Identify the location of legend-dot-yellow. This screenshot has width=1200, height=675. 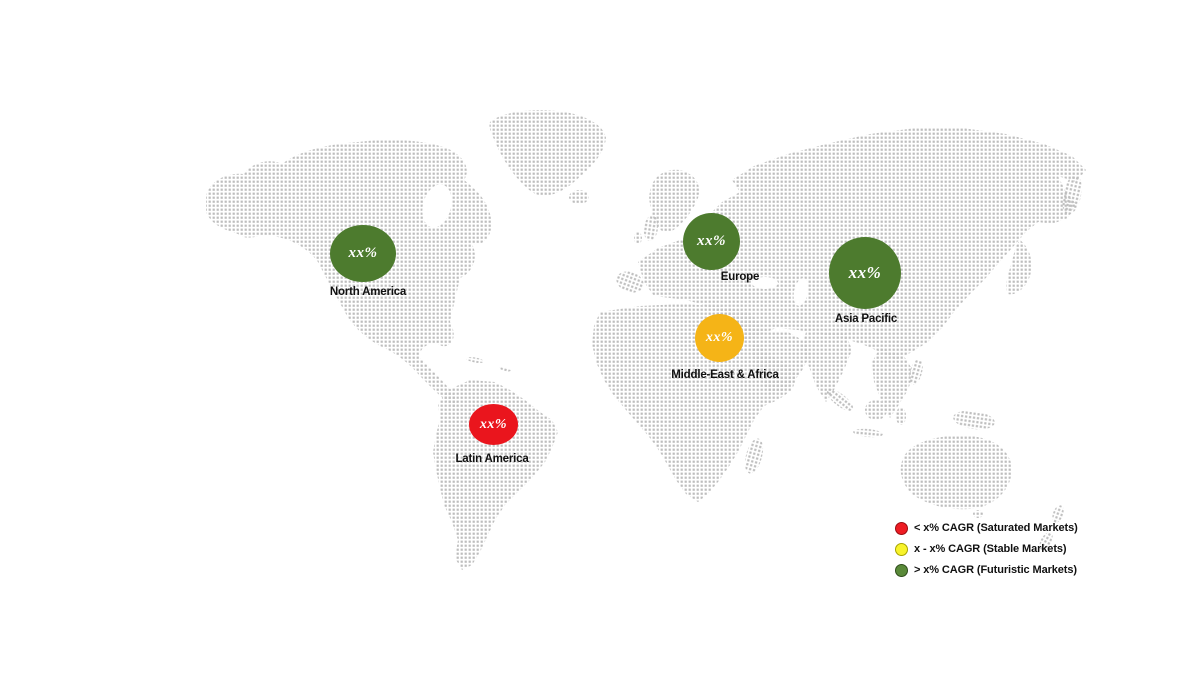
(901, 549).